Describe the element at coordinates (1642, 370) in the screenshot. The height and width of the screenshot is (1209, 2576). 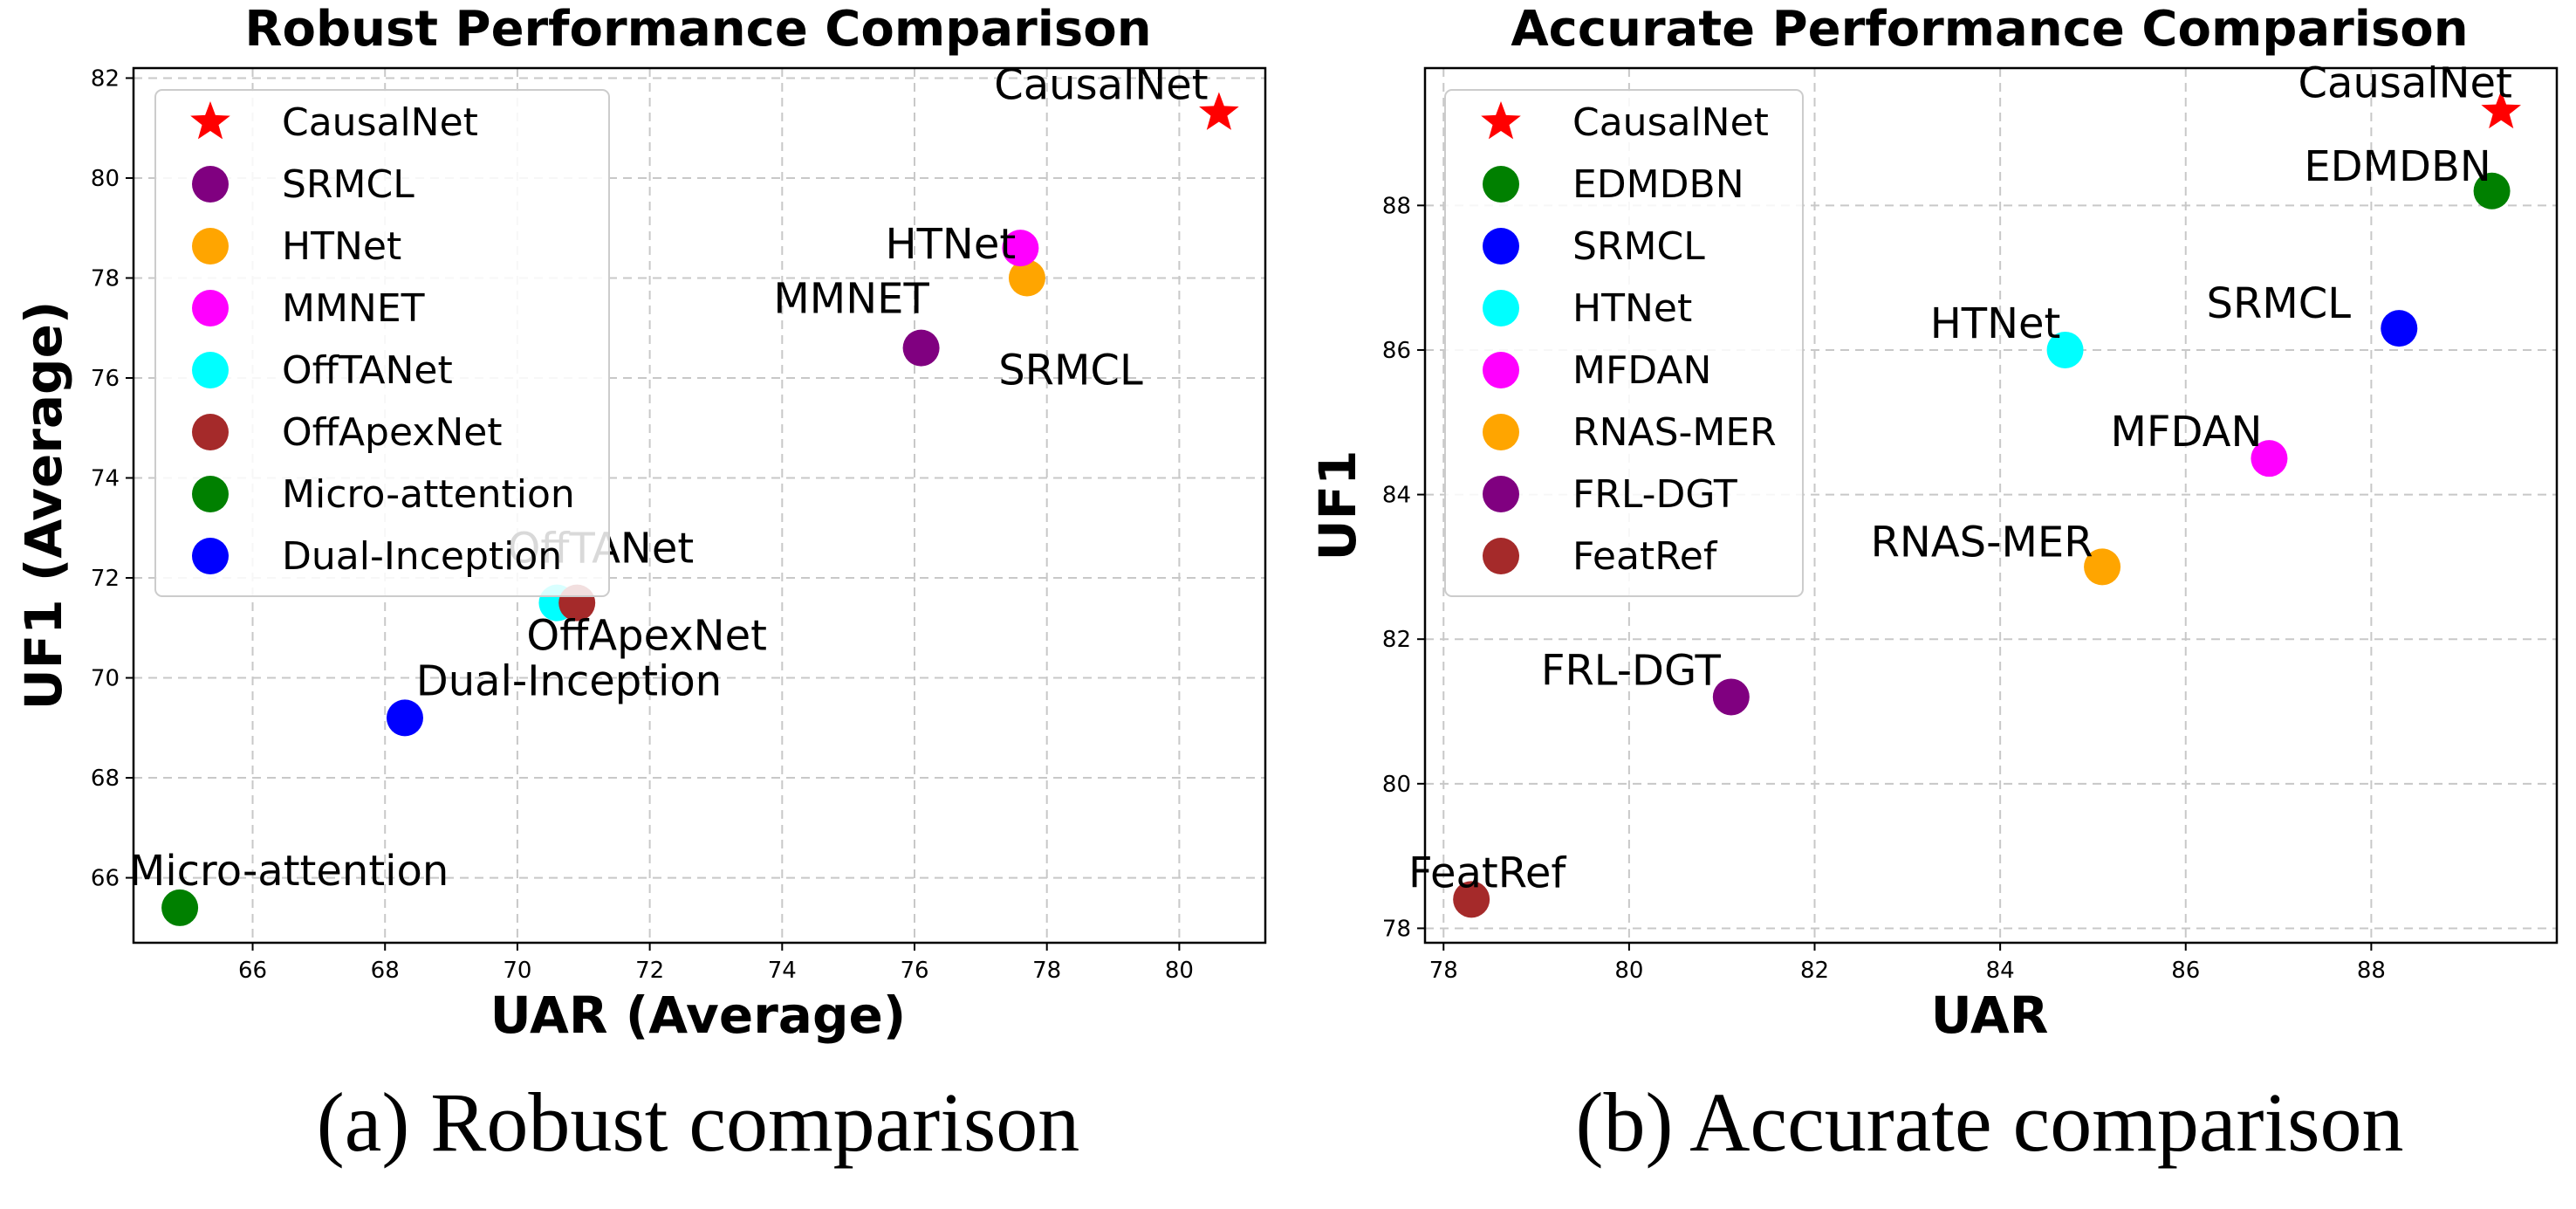
I see `legend-label: MFDAN` at that location.